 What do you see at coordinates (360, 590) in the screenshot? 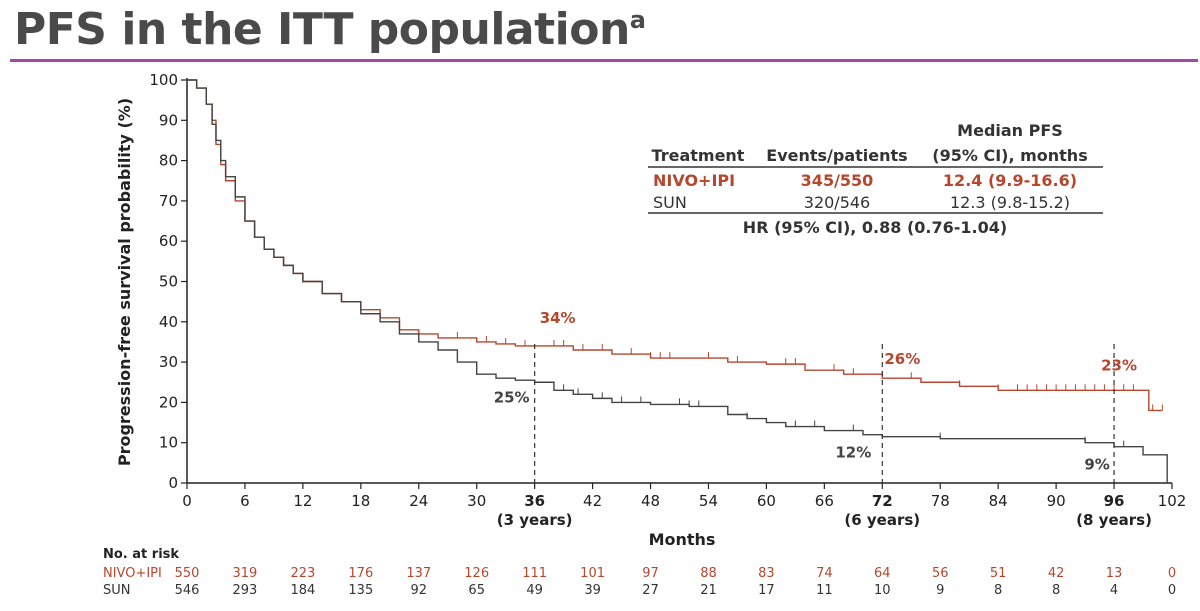
I see `risk-value: 135` at bounding box center [360, 590].